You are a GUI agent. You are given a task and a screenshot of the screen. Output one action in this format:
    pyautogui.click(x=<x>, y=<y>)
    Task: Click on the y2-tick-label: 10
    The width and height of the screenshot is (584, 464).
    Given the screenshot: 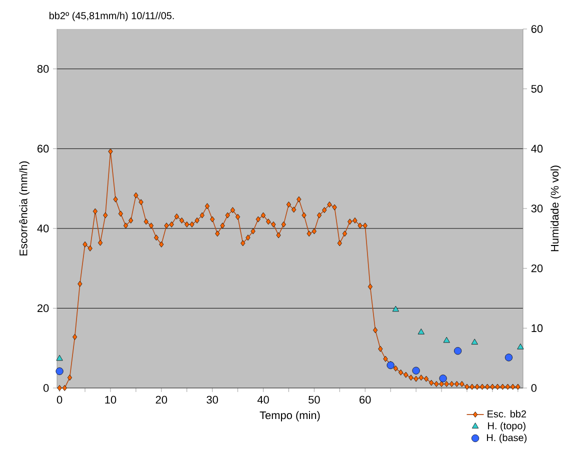 What is the action you would take?
    pyautogui.click(x=537, y=328)
    